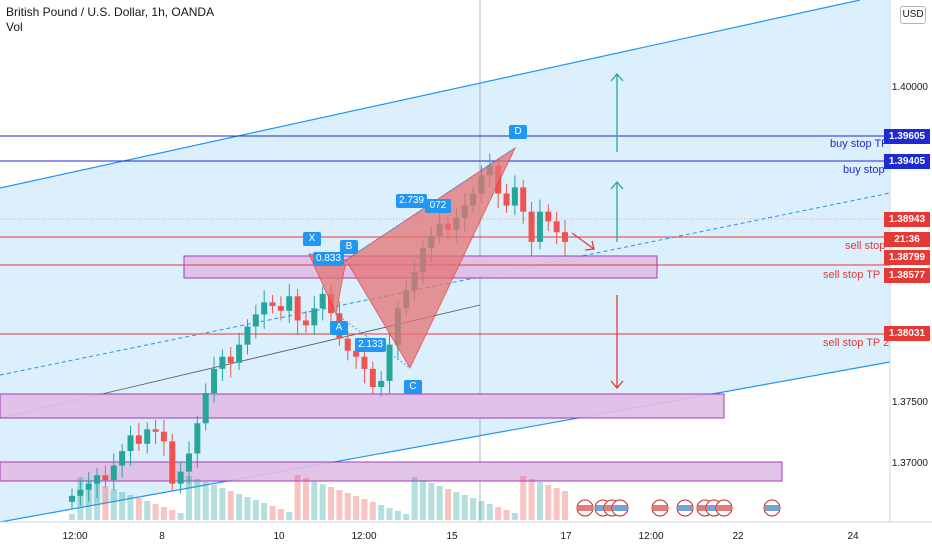 The width and height of the screenshot is (932, 550). Describe the element at coordinates (339, 328) in the screenshot. I see `pattern-point-badge: A` at that location.